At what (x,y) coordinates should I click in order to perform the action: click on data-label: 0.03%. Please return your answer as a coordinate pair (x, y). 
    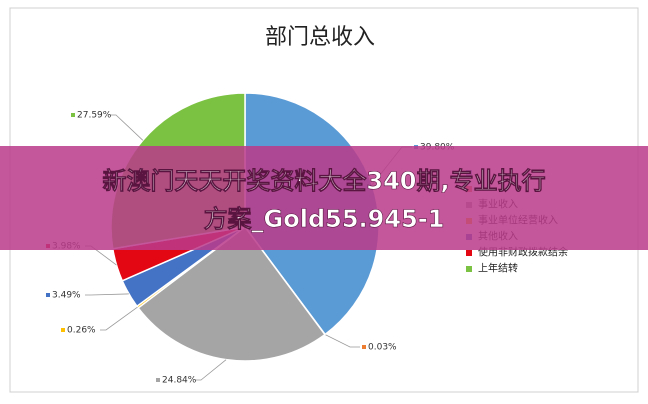
    Looking at the image, I should click on (382, 348).